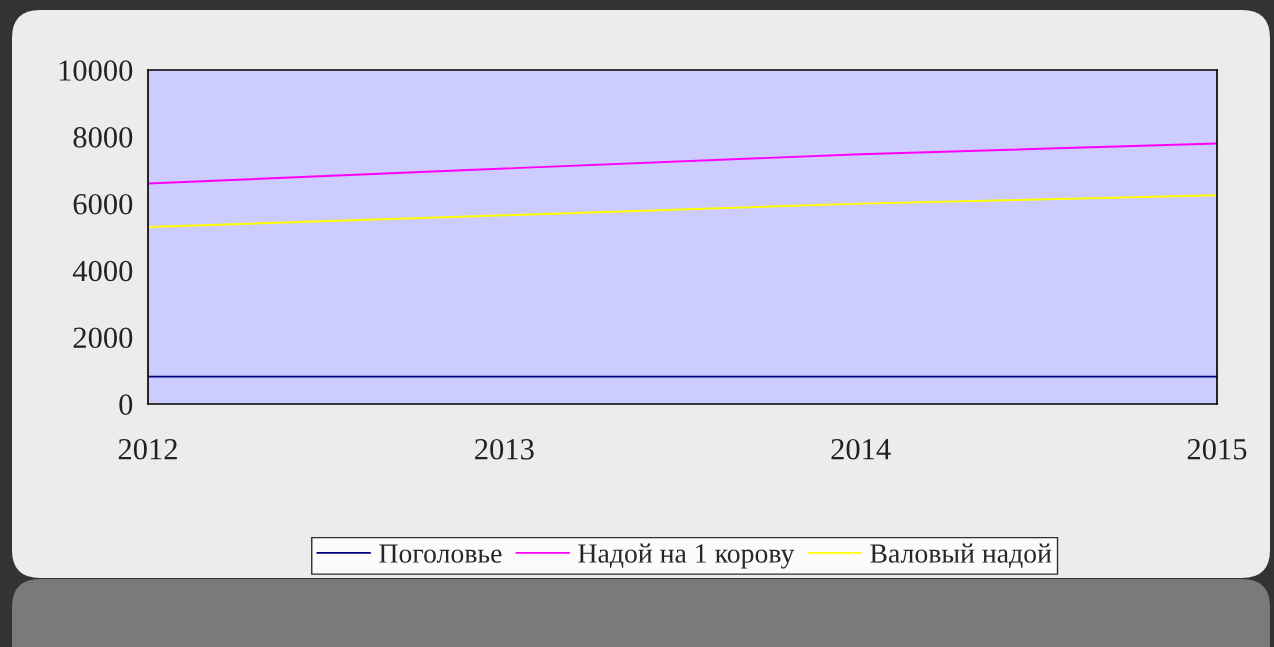  I want to click on y-tick-label: 8000, so click(103, 137).